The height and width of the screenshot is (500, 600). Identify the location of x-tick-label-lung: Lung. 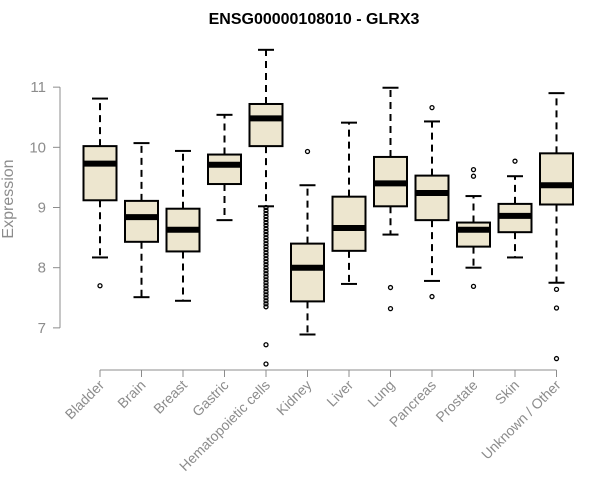
(380, 393).